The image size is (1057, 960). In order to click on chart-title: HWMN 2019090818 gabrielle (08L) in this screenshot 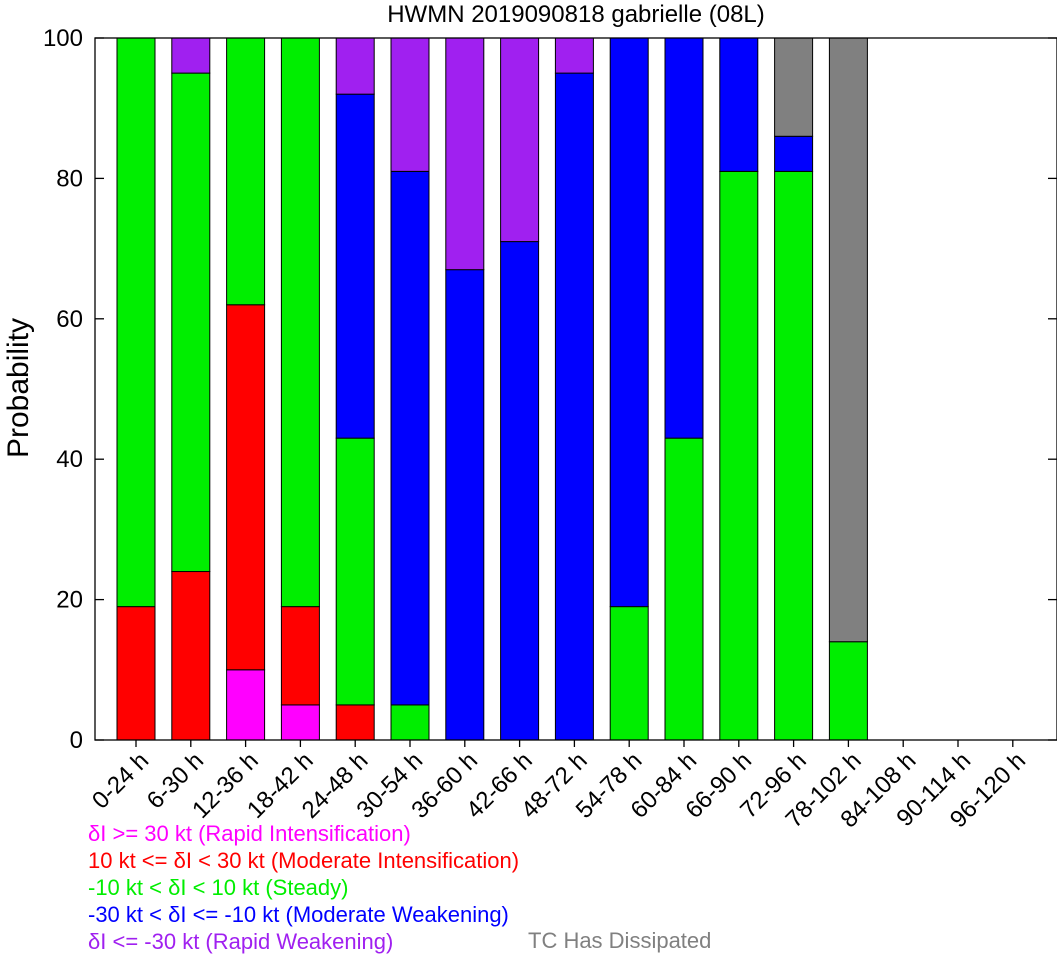, I will do `click(576, 14)`.